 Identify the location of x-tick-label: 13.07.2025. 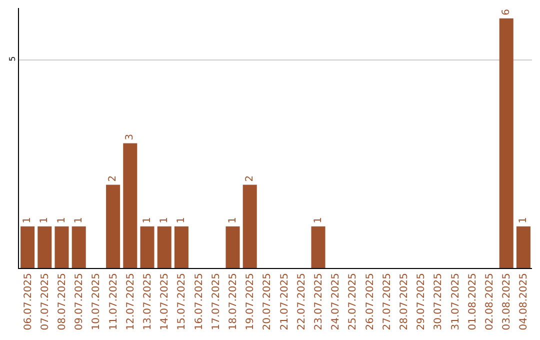
(148, 301).